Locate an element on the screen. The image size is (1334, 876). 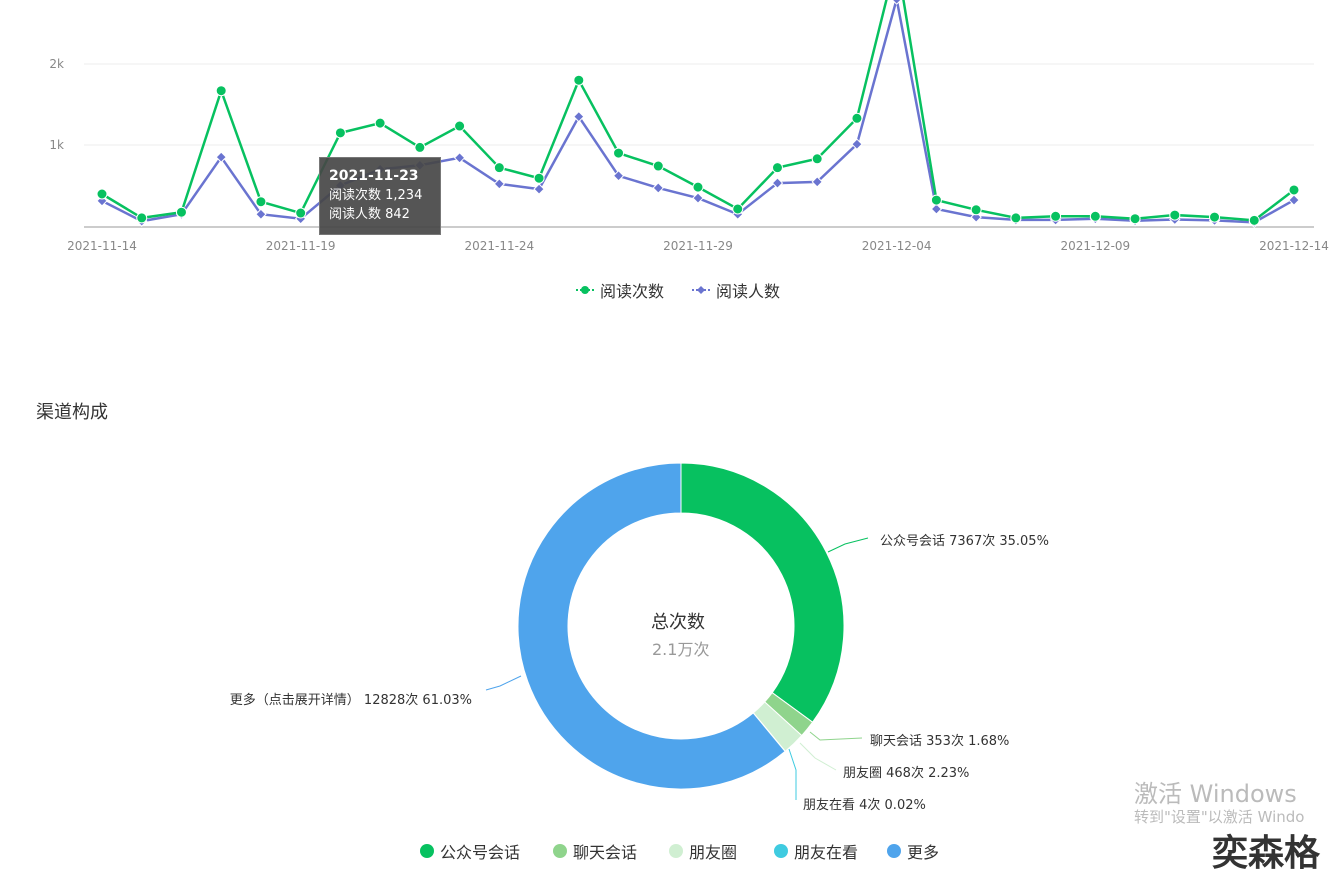
legend-label: 朋友圈 is located at coordinates (713, 852).